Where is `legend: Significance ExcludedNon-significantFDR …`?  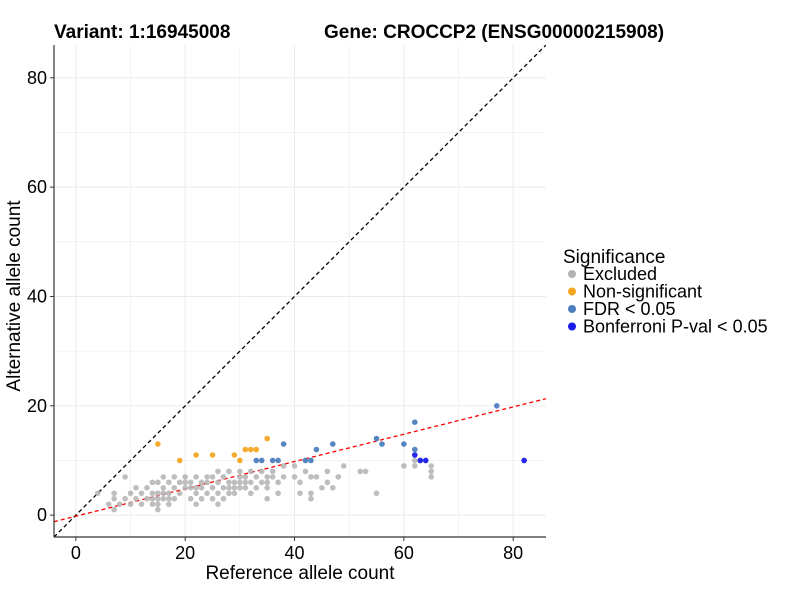 legend: Significance ExcludedNon-significantFDR … is located at coordinates (665, 292).